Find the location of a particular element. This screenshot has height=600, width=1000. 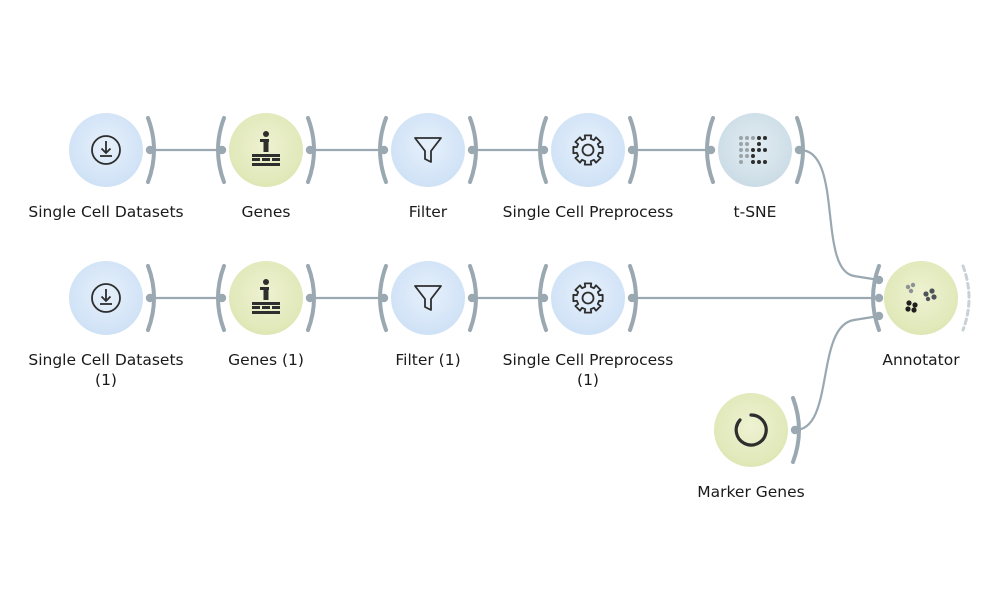

link-anchor-in is located at coordinates (879, 298).